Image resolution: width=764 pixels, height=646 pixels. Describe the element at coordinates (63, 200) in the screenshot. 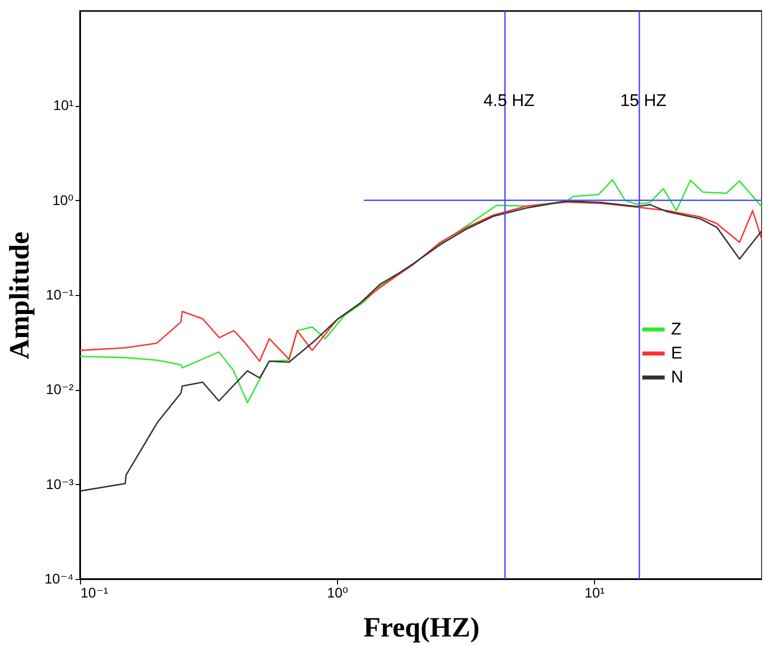

I see `y-tick-label: 10⁰` at that location.